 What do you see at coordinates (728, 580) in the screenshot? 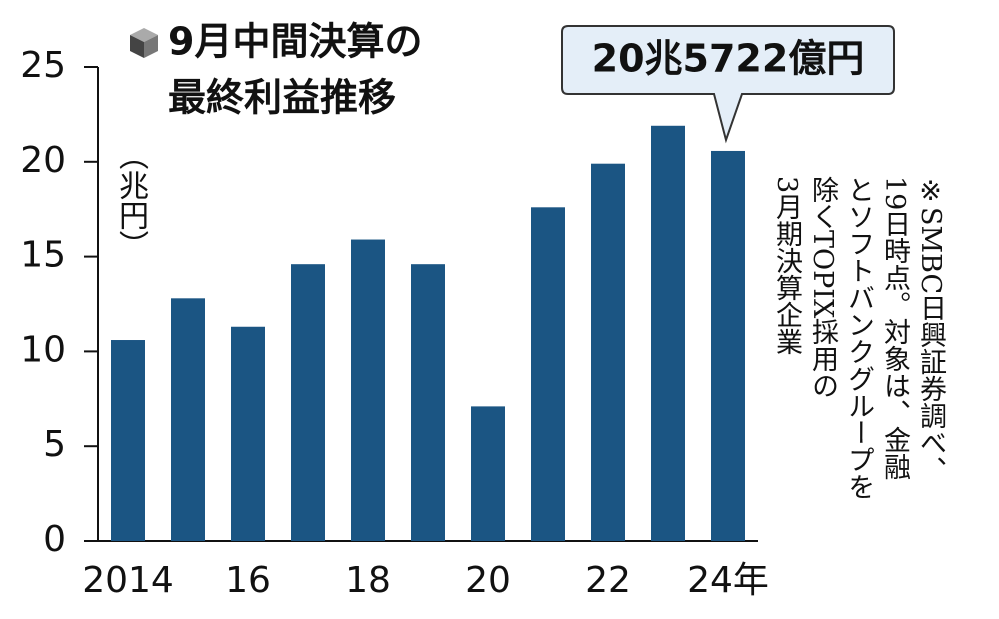
I see `x-tick-label: 24年` at bounding box center [728, 580].